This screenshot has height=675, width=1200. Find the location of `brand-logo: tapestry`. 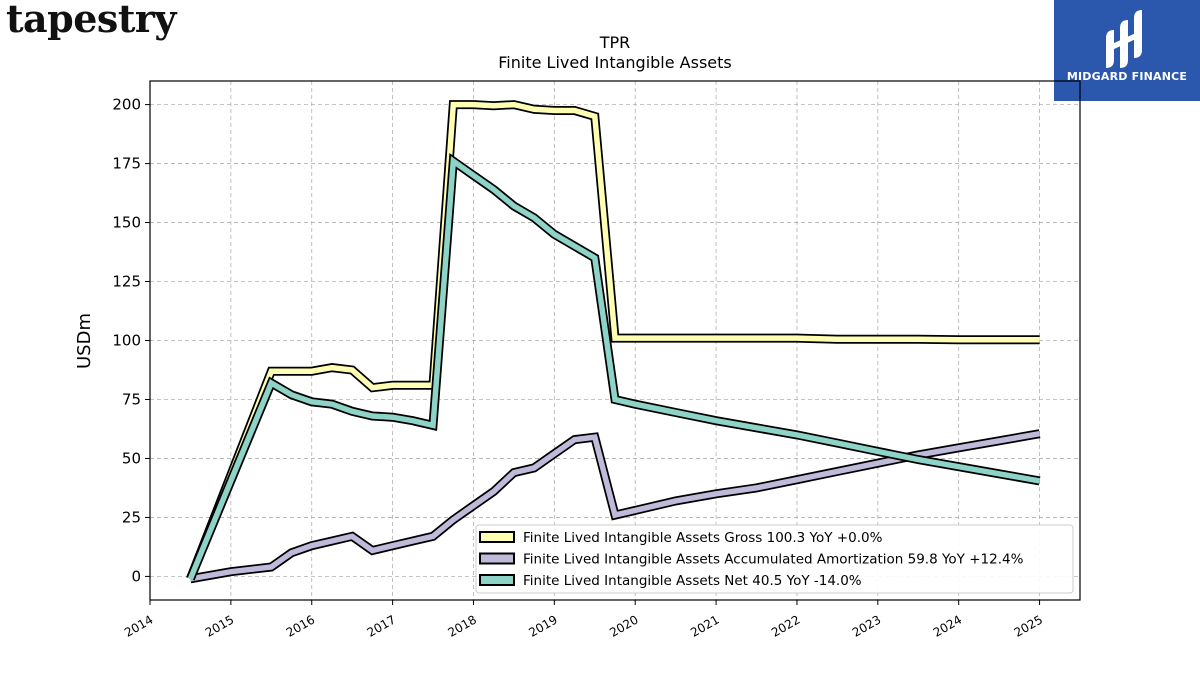

brand-logo: tapestry is located at coordinates (91, 20).